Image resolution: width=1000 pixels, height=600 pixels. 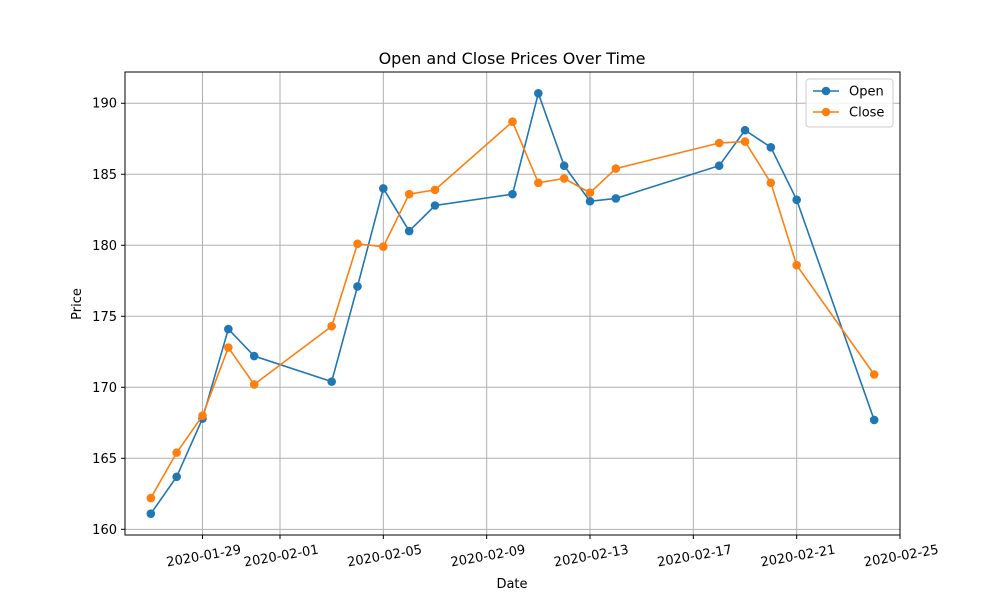 I want to click on y-axis: 160 165 170 175 180 185 190, so click(x=108, y=317).